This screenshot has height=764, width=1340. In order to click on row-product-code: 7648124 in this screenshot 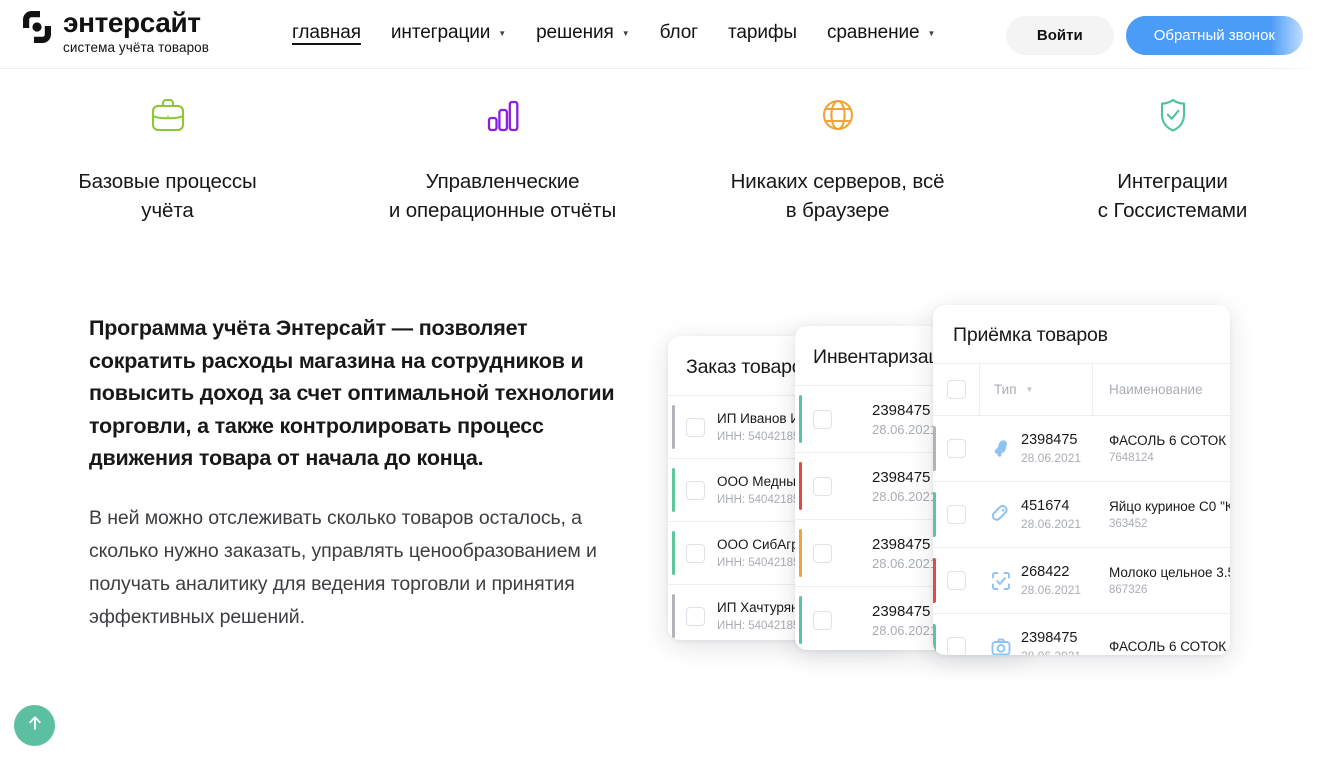, I will do `click(1131, 457)`.